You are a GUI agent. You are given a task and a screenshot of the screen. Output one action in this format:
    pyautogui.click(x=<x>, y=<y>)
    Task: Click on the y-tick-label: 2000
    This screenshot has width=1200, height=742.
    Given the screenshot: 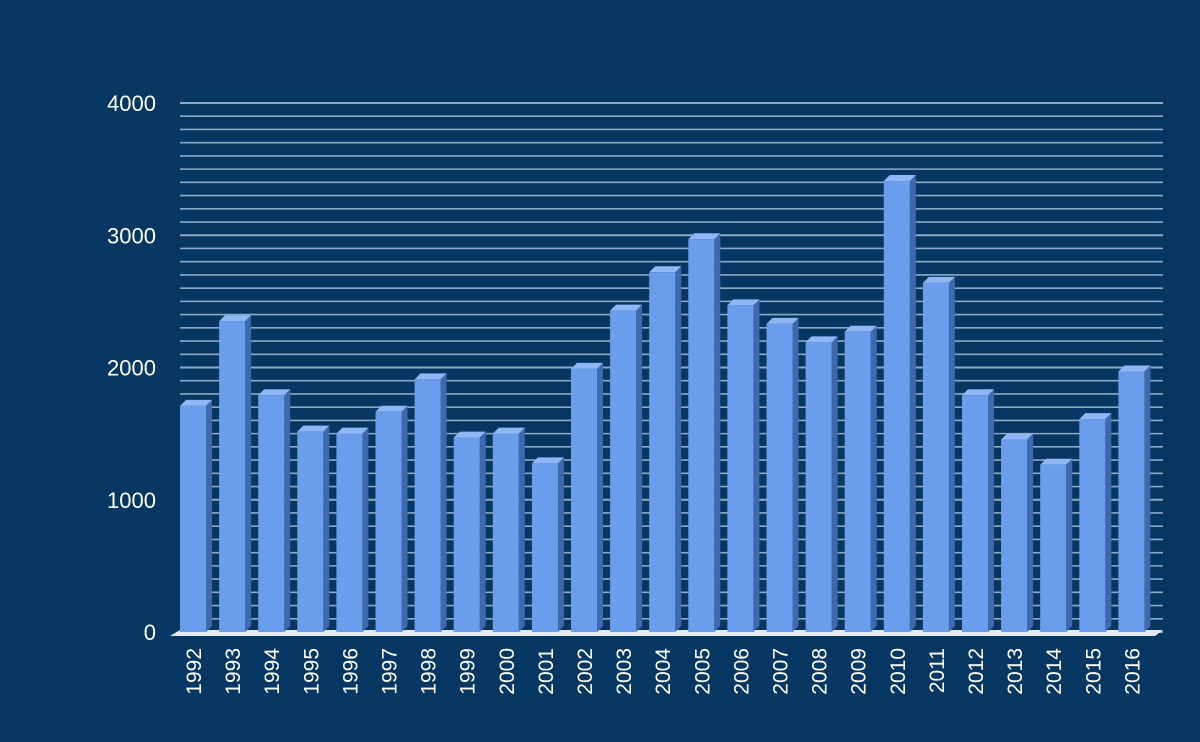 What is the action you would take?
    pyautogui.click(x=131, y=368)
    